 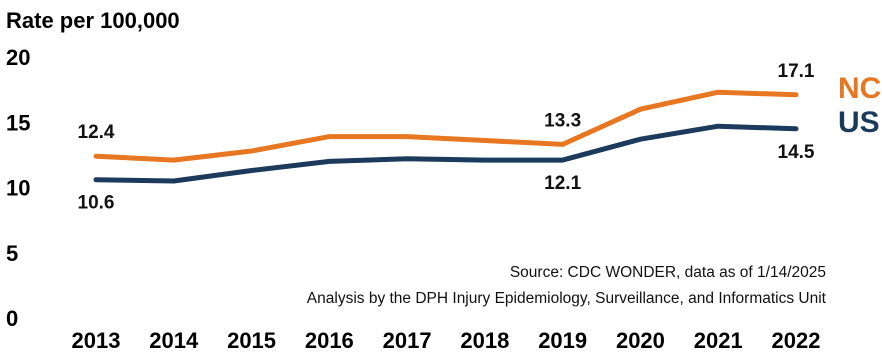 I want to click on data-label: 17.1, so click(x=796, y=71).